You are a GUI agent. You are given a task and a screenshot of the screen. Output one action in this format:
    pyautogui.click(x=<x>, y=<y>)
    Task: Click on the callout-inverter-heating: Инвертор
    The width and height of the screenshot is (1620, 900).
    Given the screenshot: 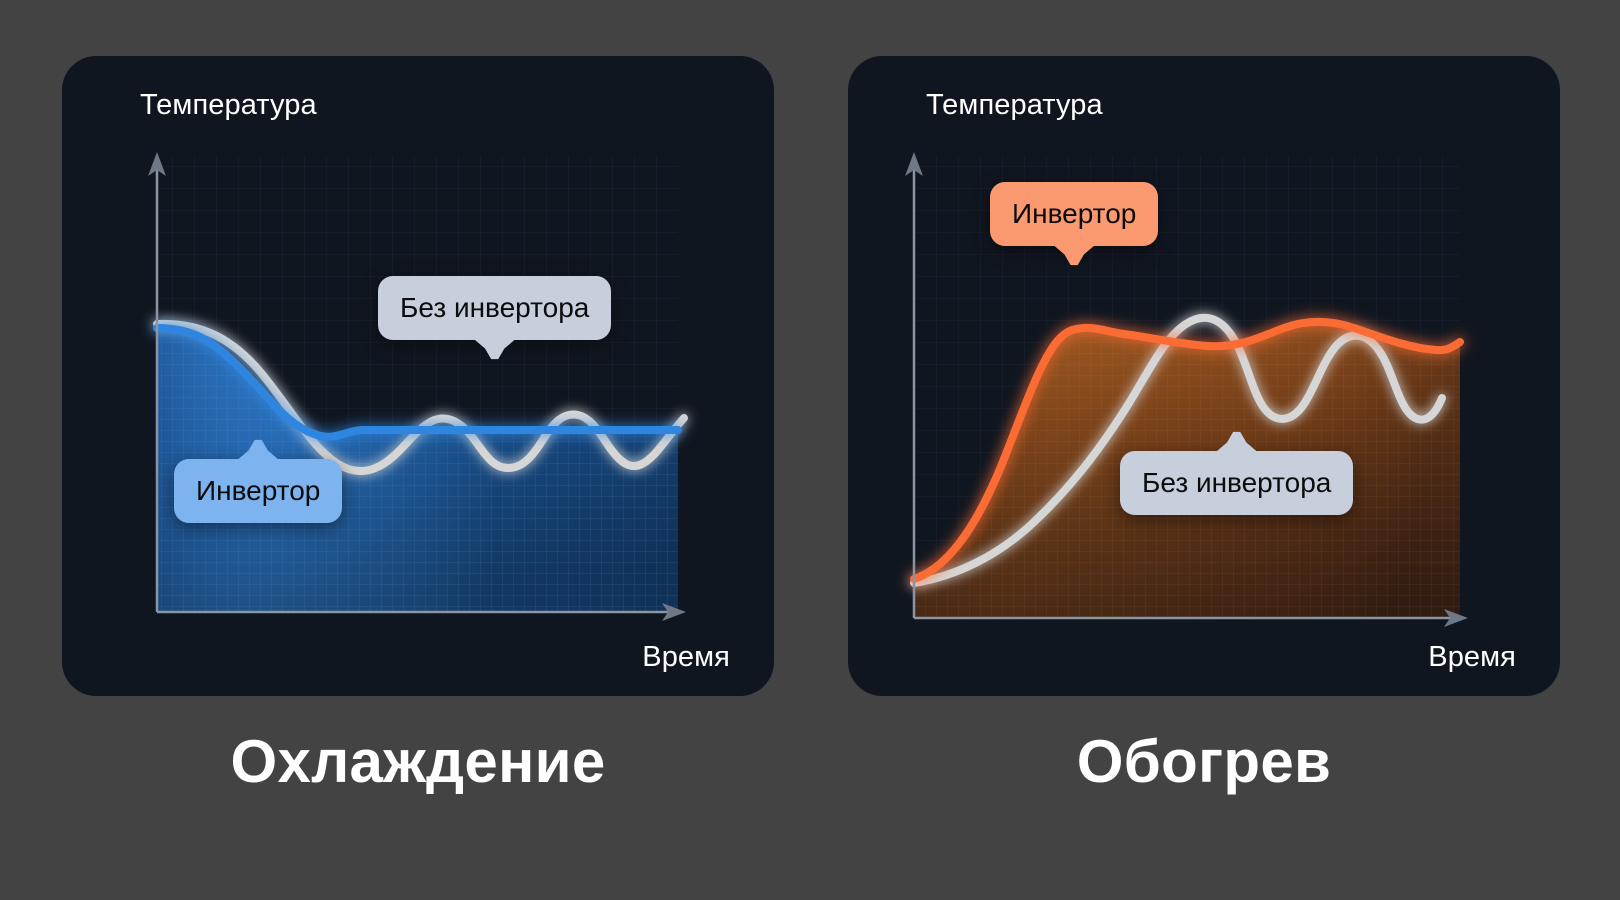 What is the action you would take?
    pyautogui.click(x=1074, y=224)
    